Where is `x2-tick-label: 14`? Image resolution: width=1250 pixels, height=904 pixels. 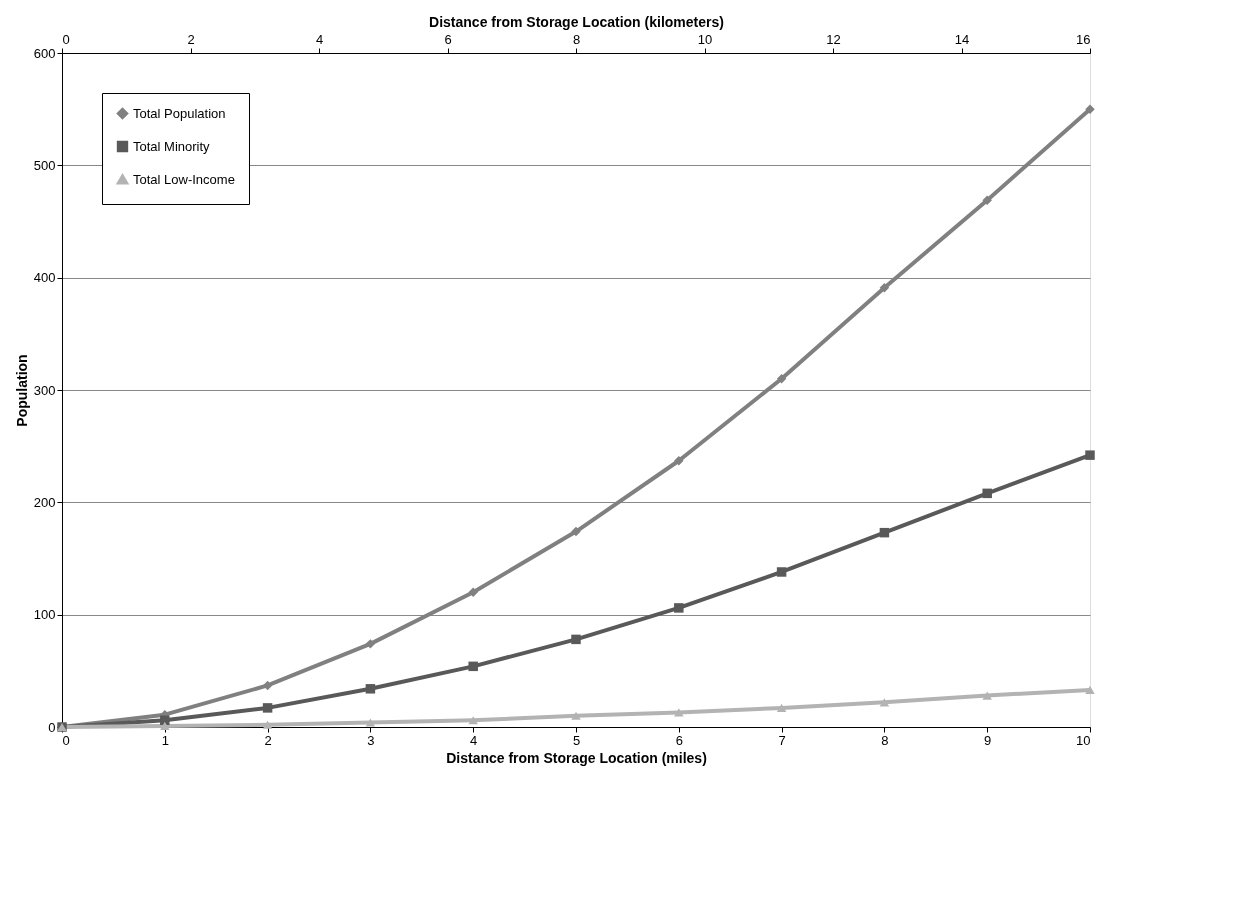
x2-tick-label: 14 is located at coordinates (962, 39).